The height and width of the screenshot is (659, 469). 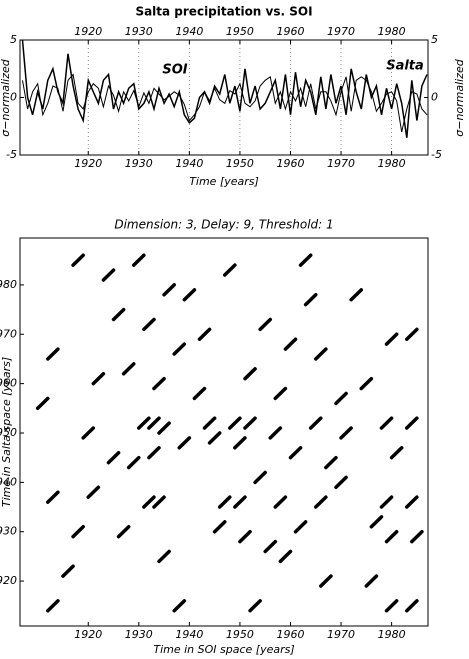 I want to click on x-tick-label: 1940, so click(x=189, y=163).